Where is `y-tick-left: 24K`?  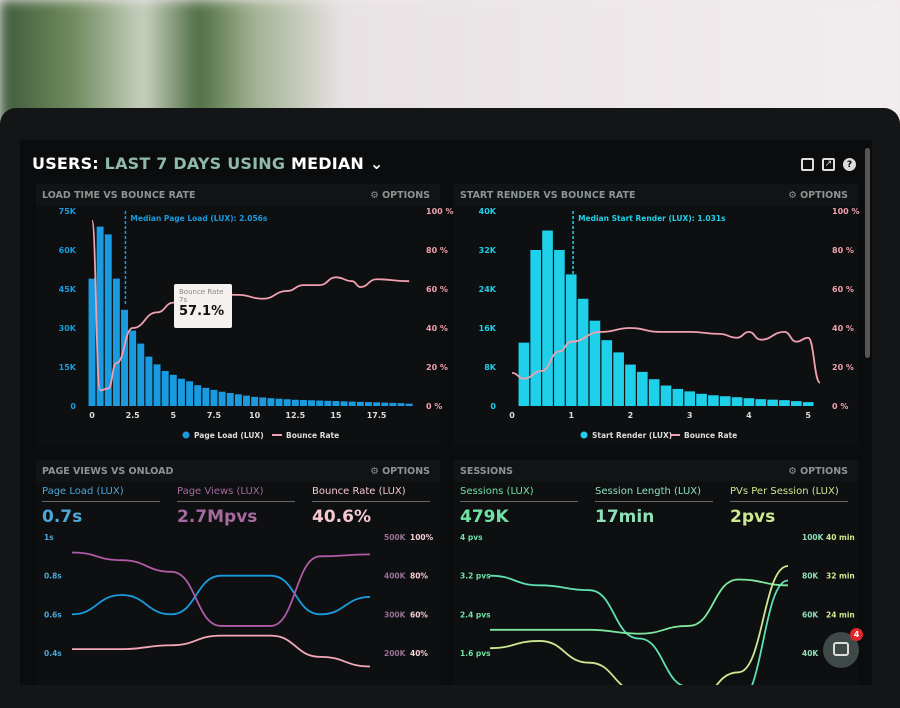 y-tick-left: 24K is located at coordinates (488, 289).